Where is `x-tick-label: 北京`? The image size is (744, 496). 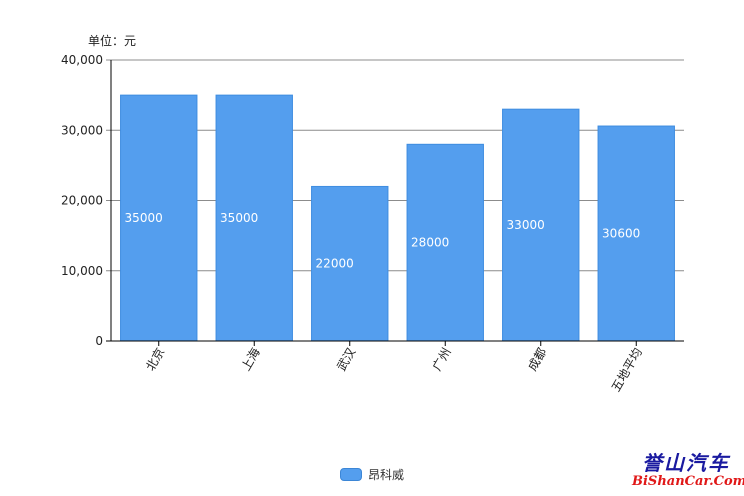 x-tick-label: 北京 is located at coordinates (155, 360).